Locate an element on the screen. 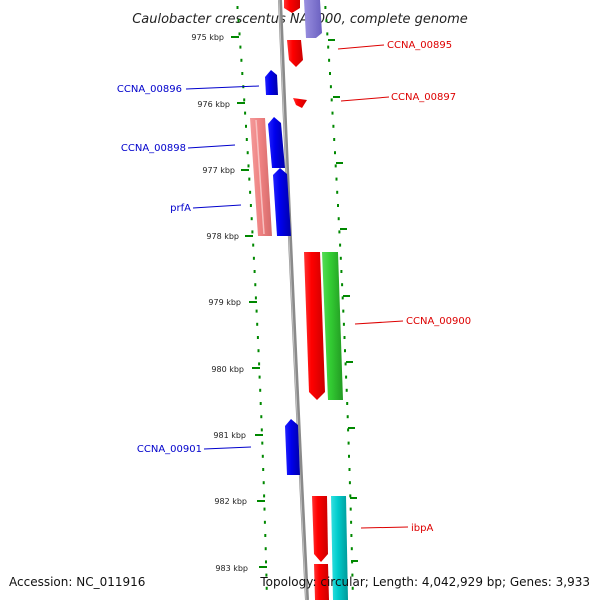  gene-ccna-00898-arrow is located at coordinates (276, 142).